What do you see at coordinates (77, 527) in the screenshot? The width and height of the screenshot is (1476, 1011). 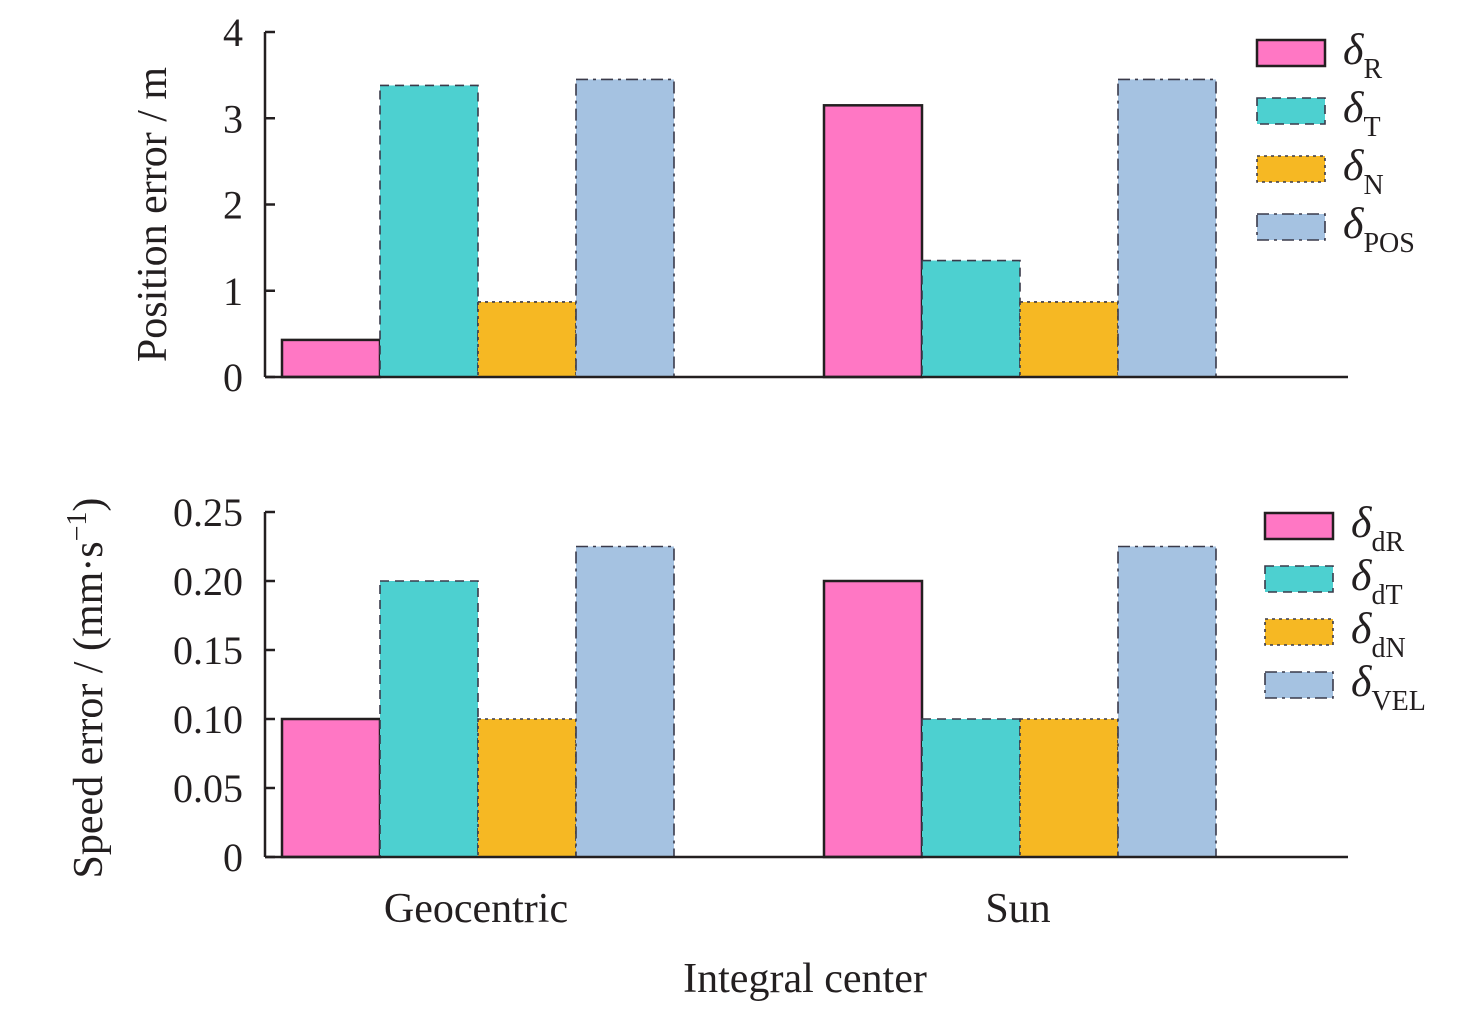 I see `y-axis-title-superscript: −1` at bounding box center [77, 527].